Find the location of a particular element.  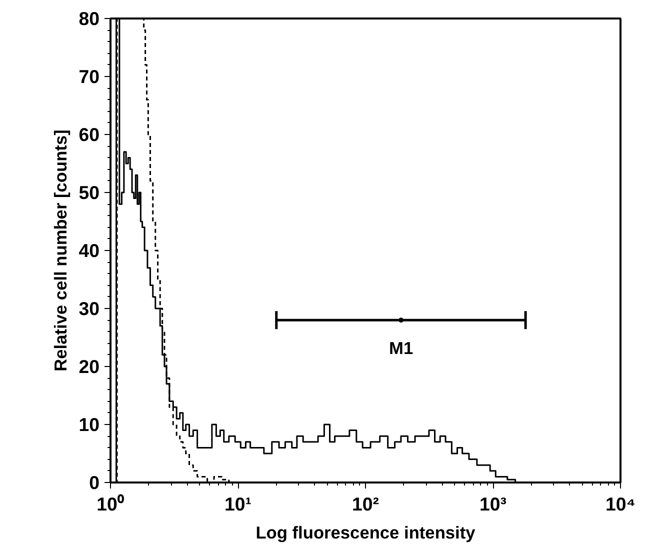

y-tick-label: 50 is located at coordinates (89, 192).